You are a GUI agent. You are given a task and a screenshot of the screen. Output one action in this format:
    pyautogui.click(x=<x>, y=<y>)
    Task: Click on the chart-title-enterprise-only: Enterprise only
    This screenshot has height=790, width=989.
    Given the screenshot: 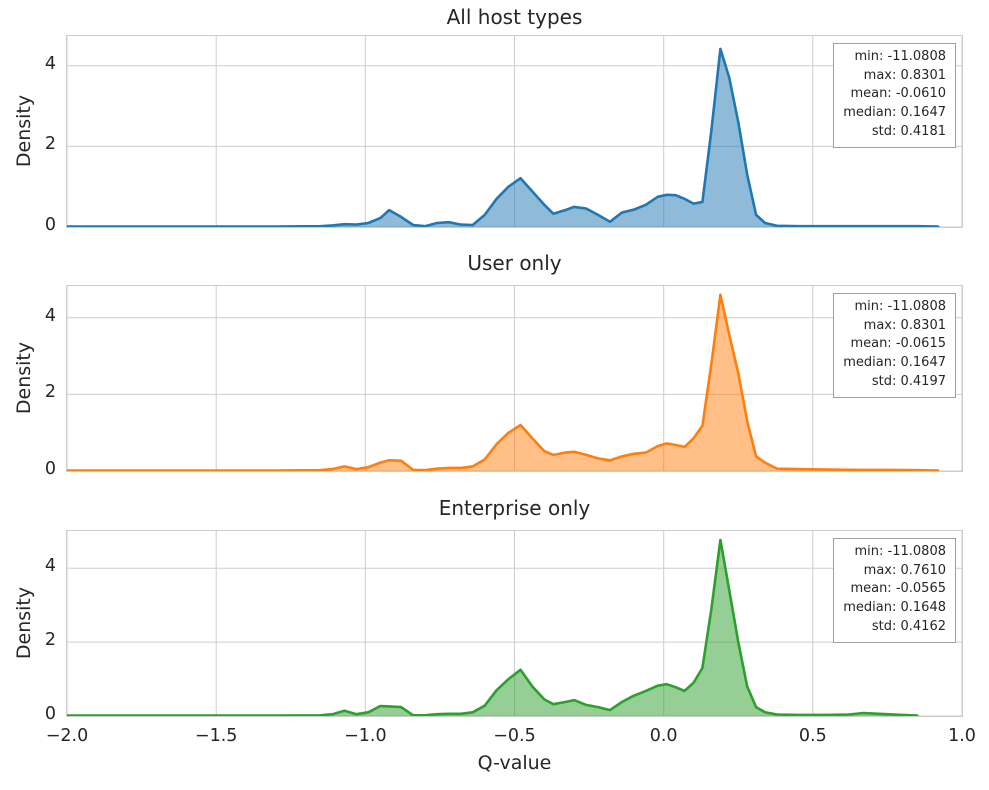 What is the action you would take?
    pyautogui.click(x=514, y=508)
    